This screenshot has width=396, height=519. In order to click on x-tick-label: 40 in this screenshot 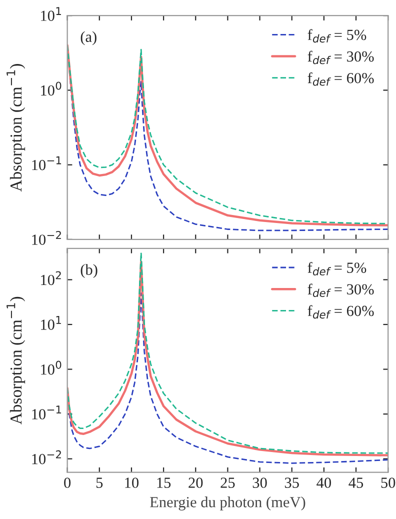, I will do `click(323, 483)`.